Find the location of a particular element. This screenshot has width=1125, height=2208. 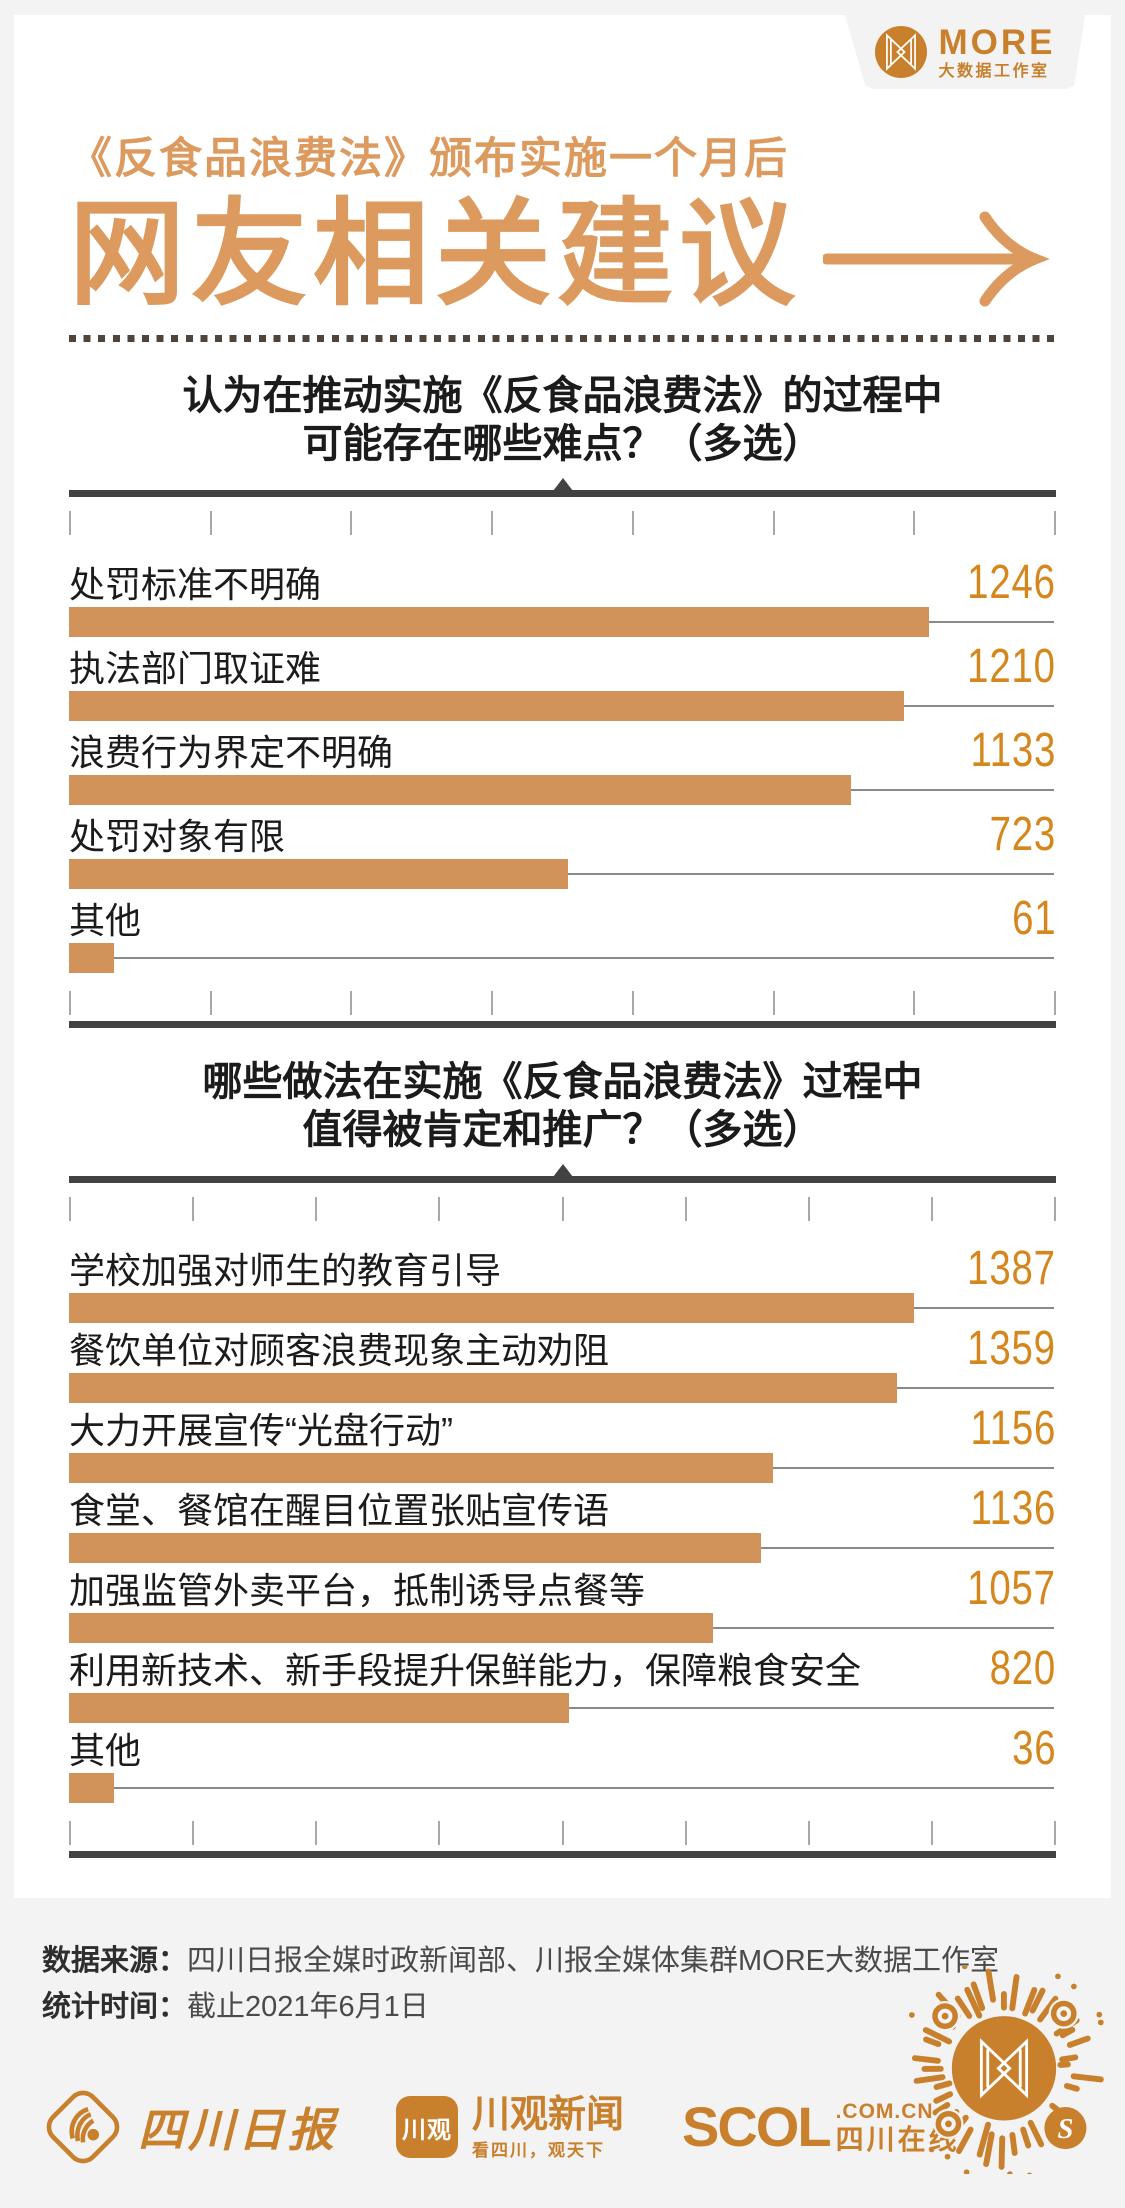

brand-name: MORE is located at coordinates (997, 42).